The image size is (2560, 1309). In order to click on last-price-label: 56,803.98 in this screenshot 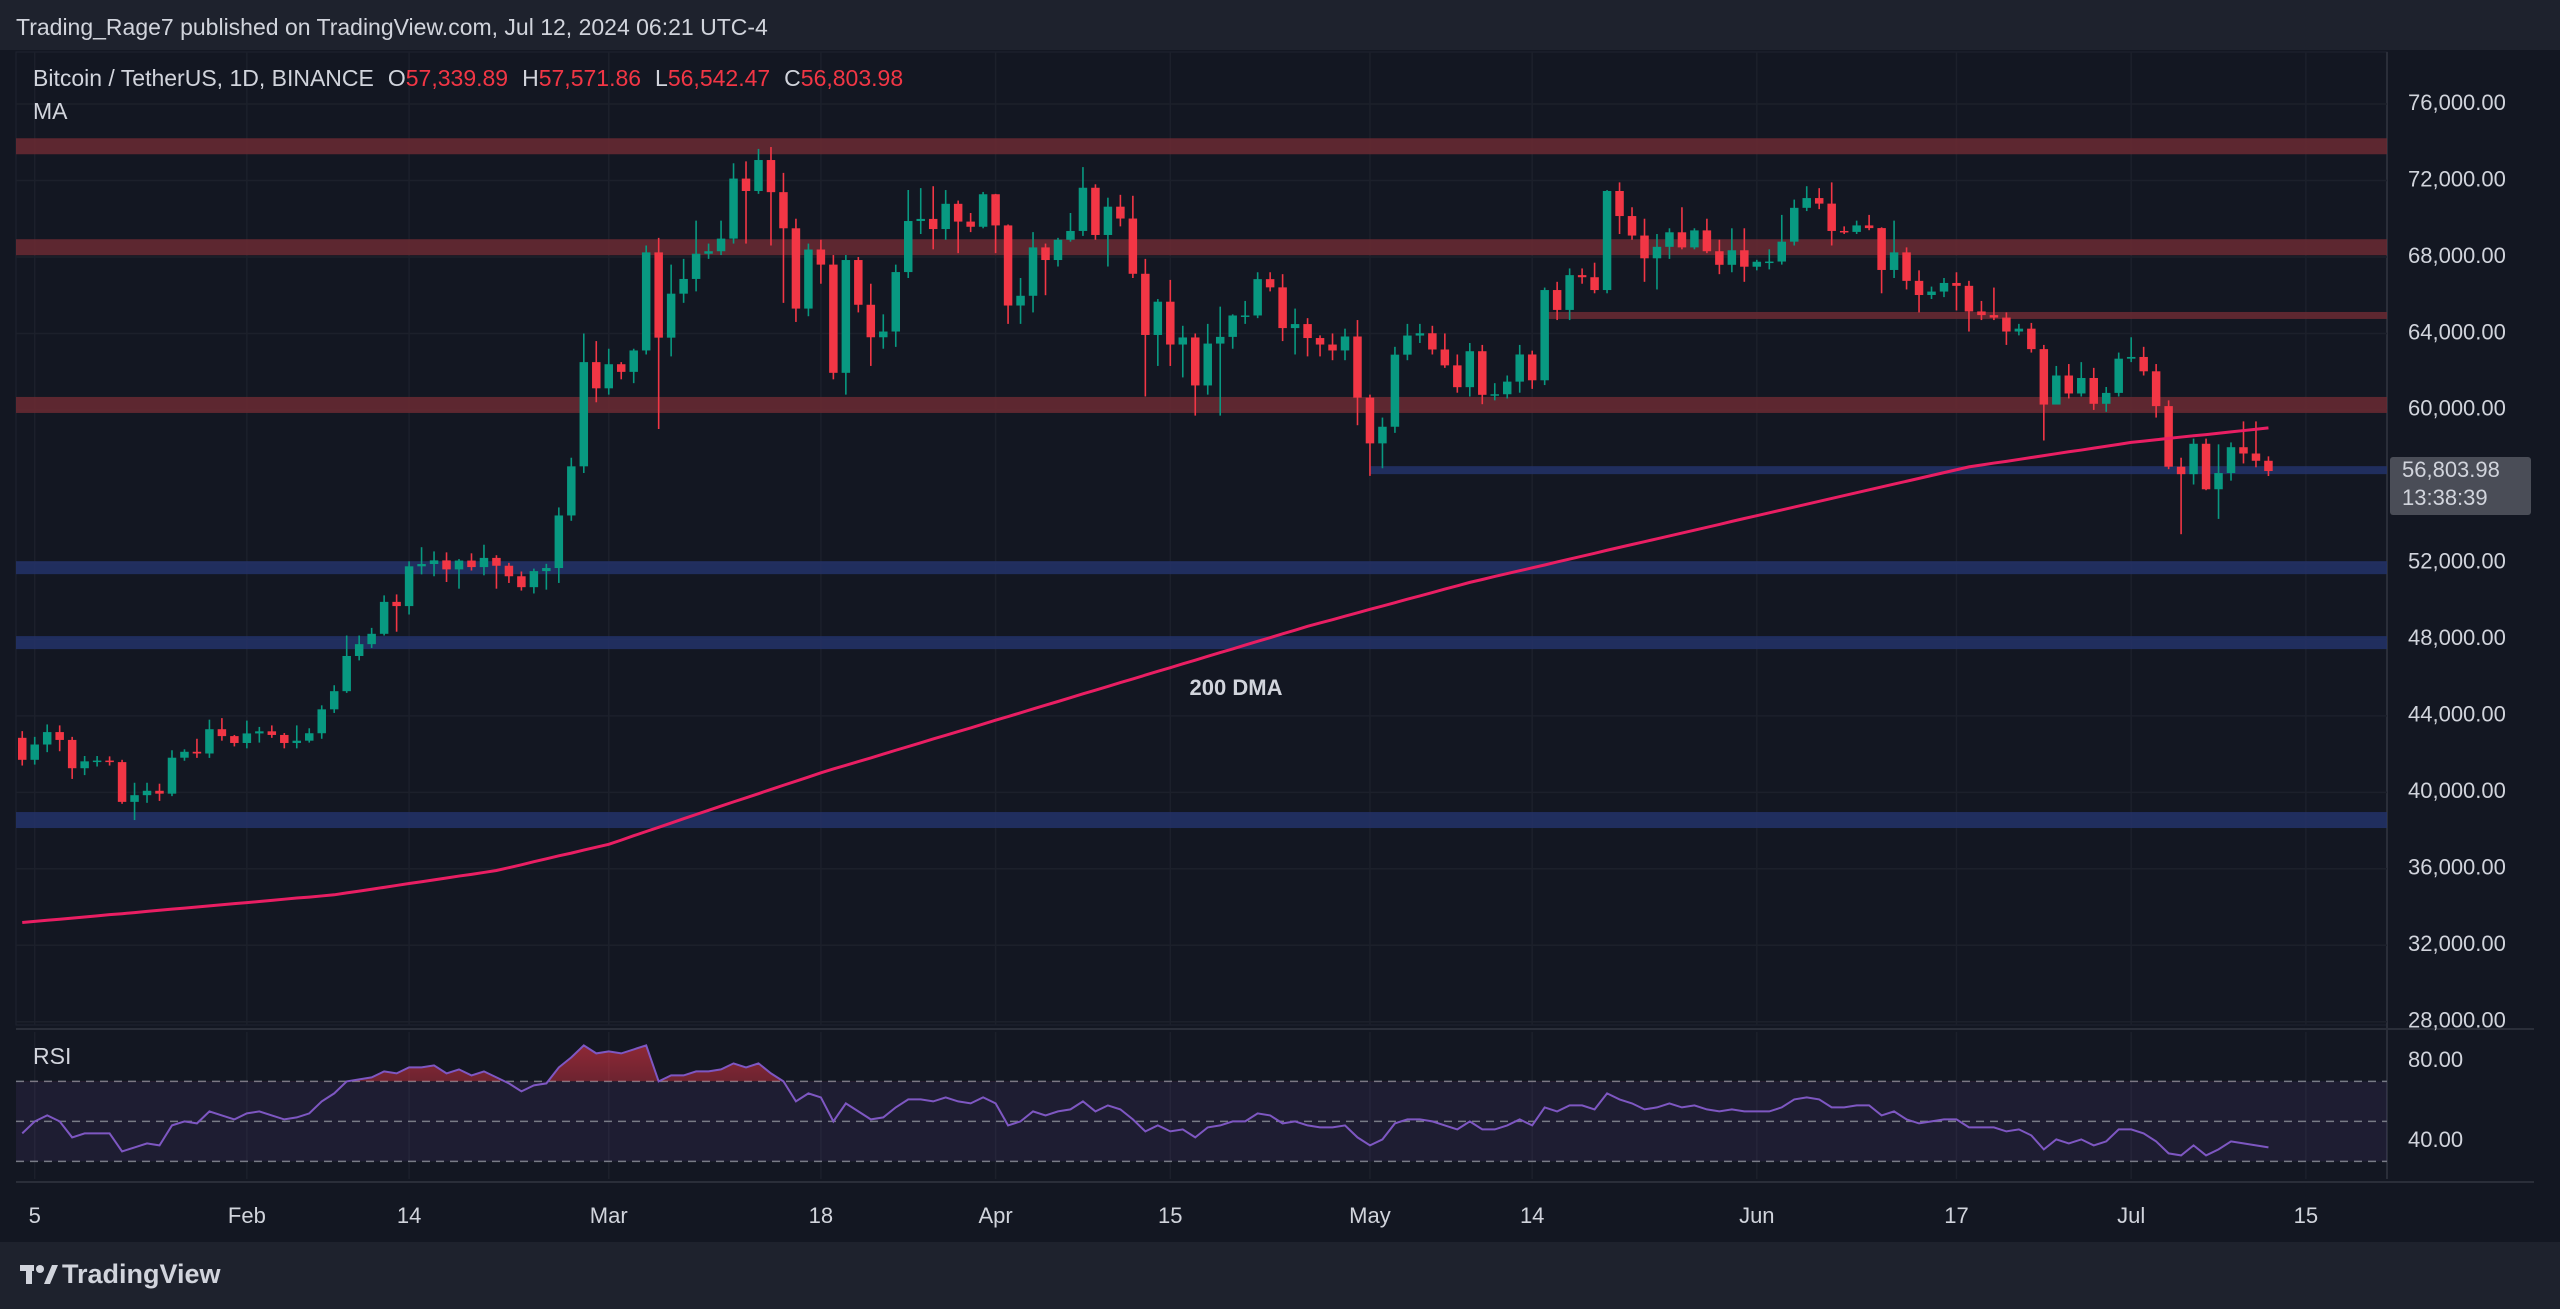, I will do `click(2451, 469)`.